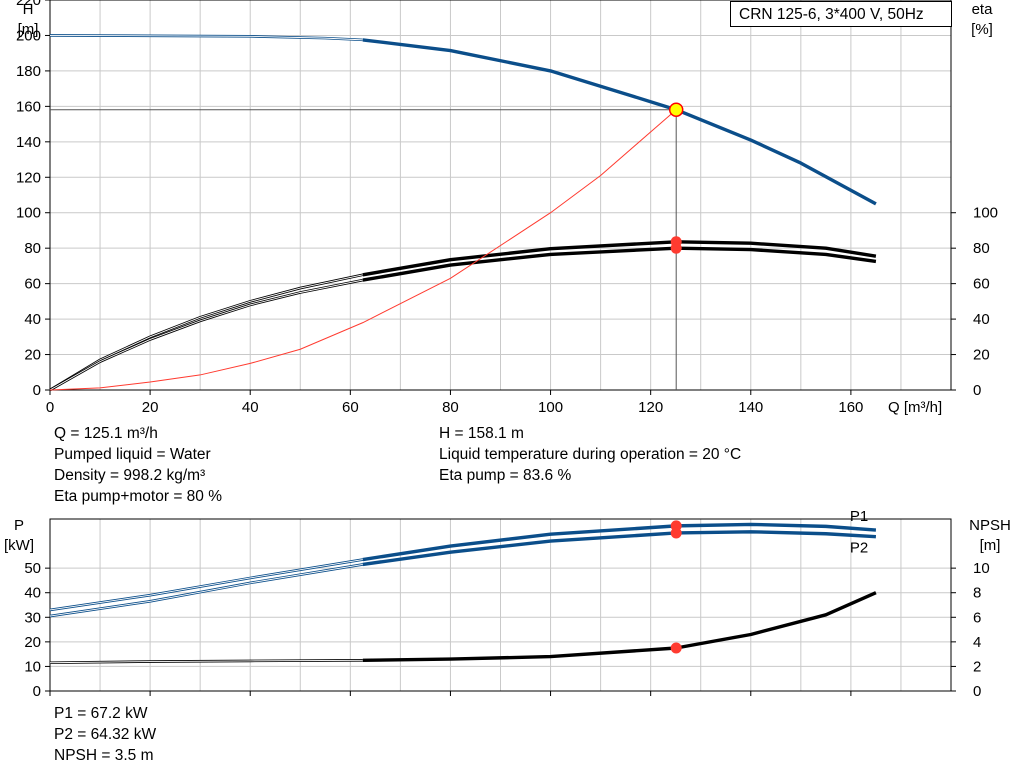 The height and width of the screenshot is (781, 1024). Describe the element at coordinates (32, 666) in the screenshot. I see `chart2-y-left-tick-label: 10` at that location.